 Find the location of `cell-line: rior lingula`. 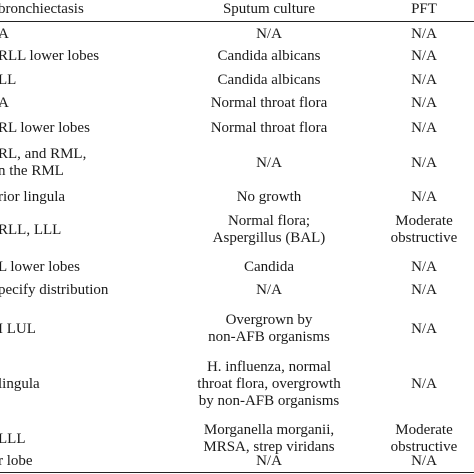

cell-line: rior lingula is located at coordinates (33, 197).